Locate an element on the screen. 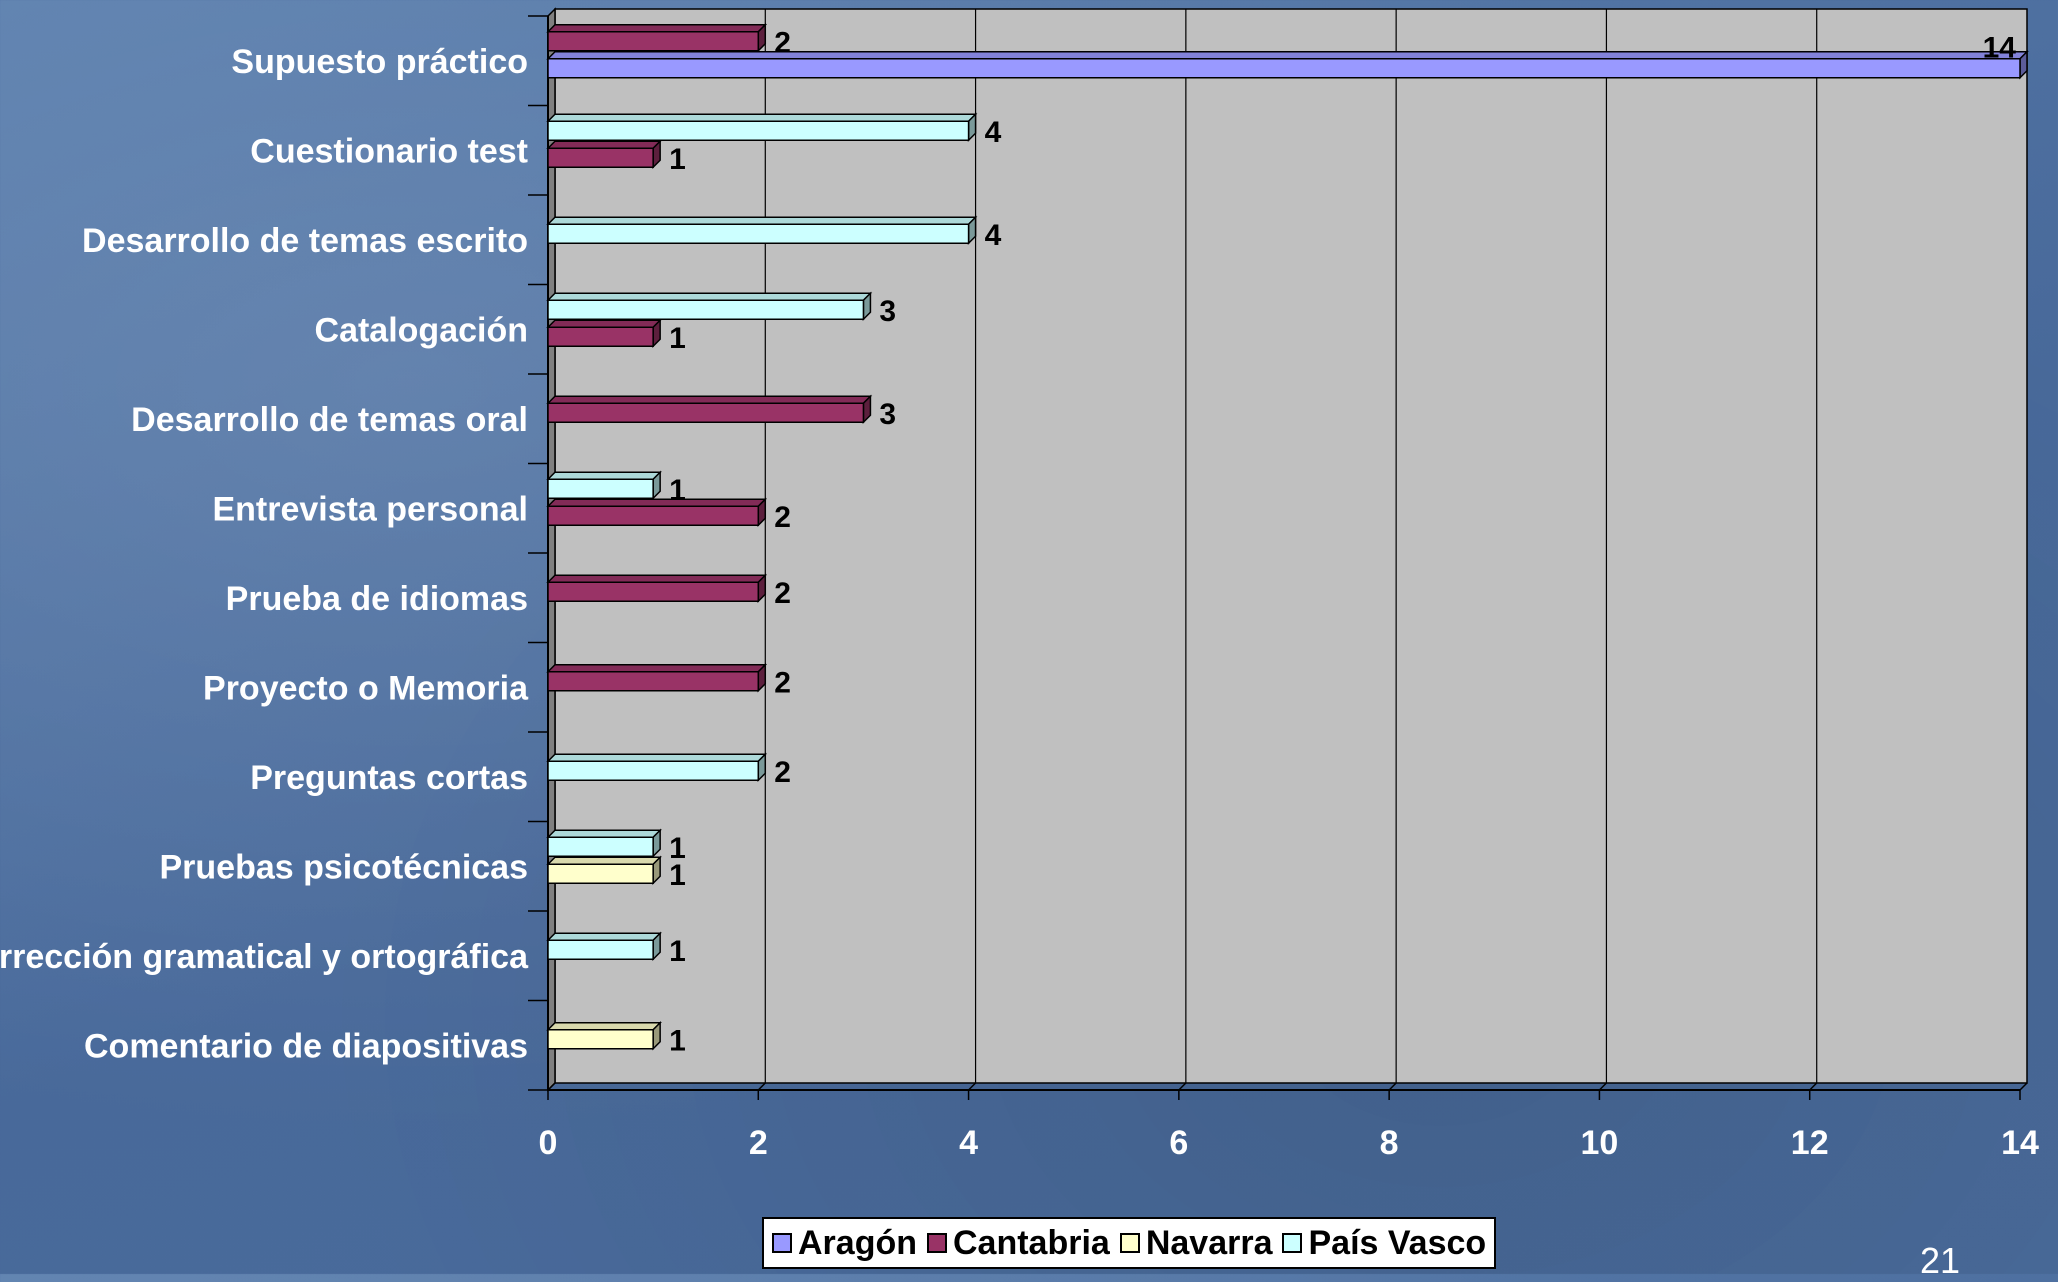 The width and height of the screenshot is (2058, 1282). bar-cantabria-supuesto-practico is located at coordinates (653, 41).